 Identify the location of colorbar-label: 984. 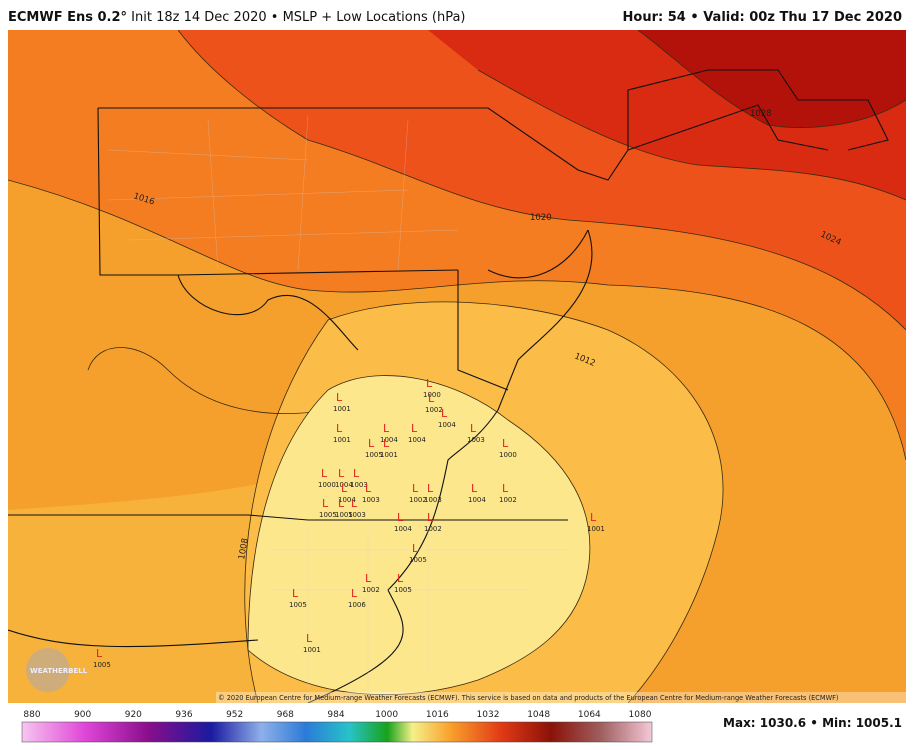
(335, 715).